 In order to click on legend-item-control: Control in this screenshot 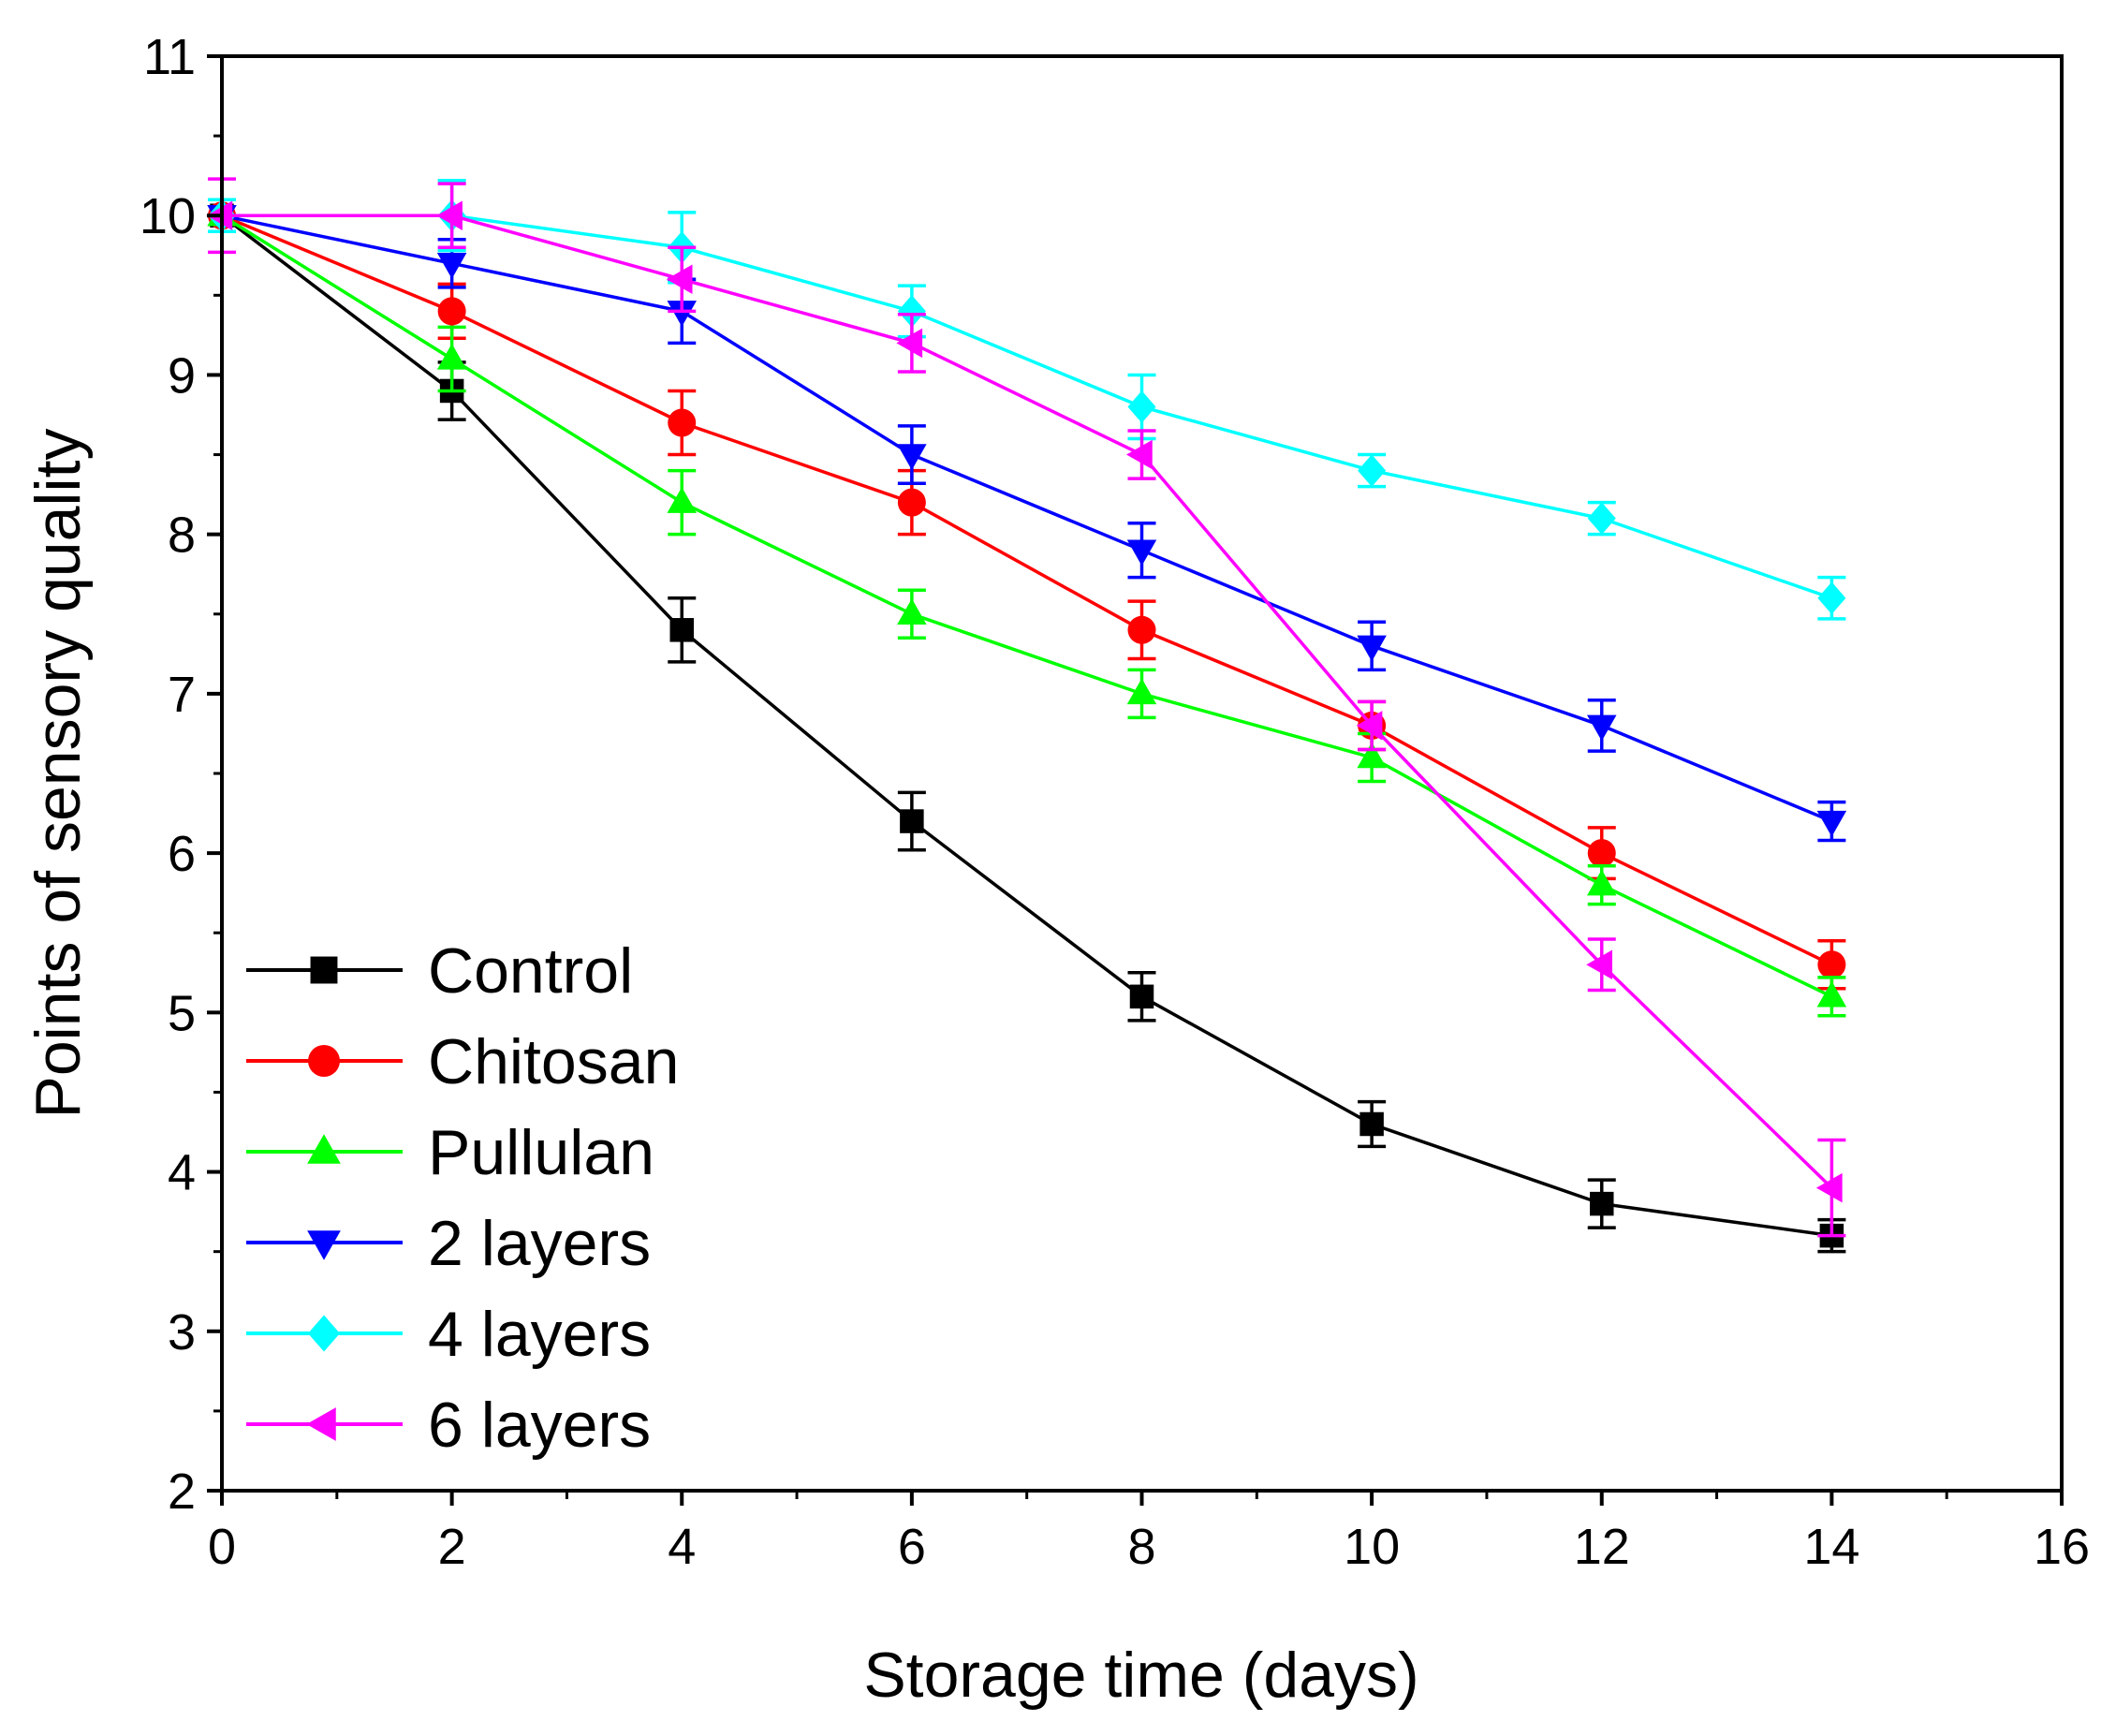, I will do `click(439, 971)`.